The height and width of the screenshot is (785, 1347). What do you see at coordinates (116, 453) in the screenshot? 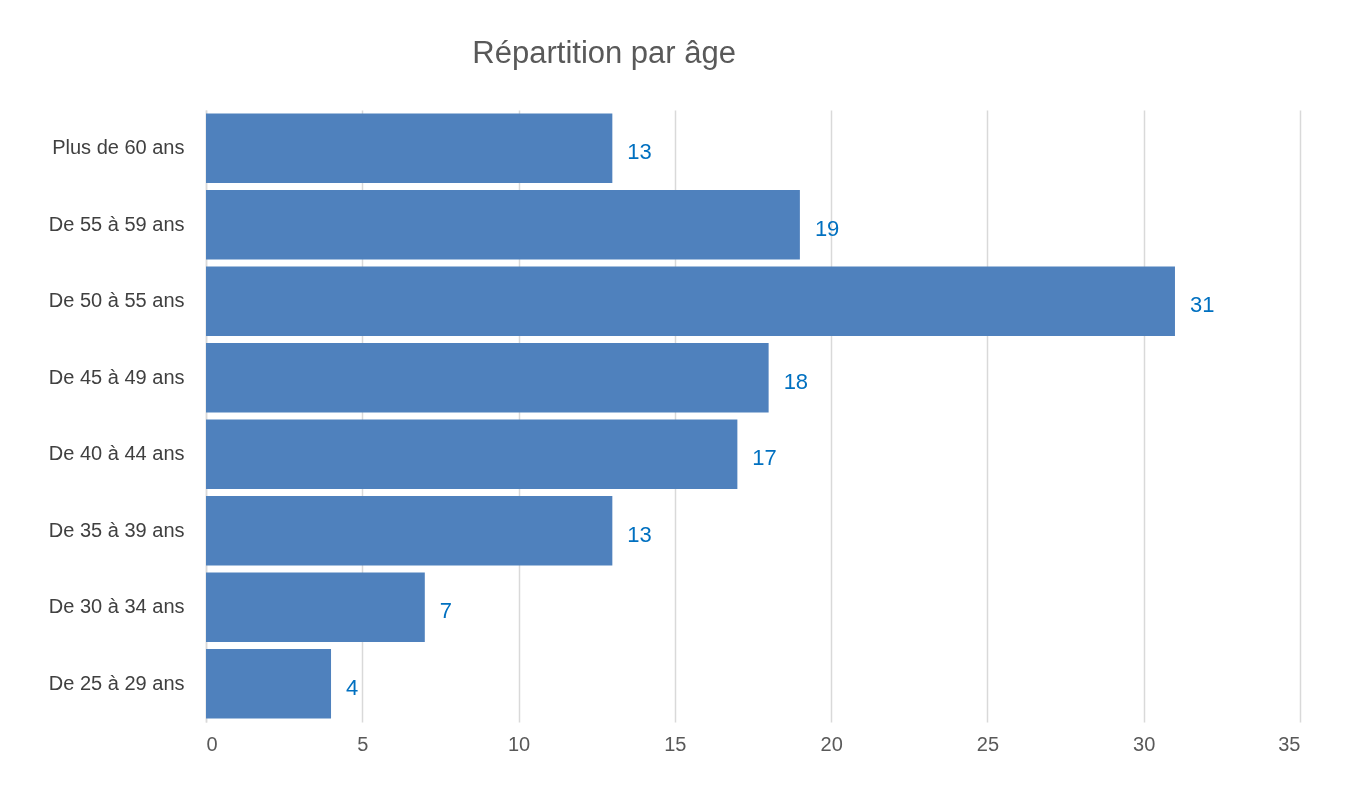
I see `y-tick-label: De 40 à 44 ans` at bounding box center [116, 453].